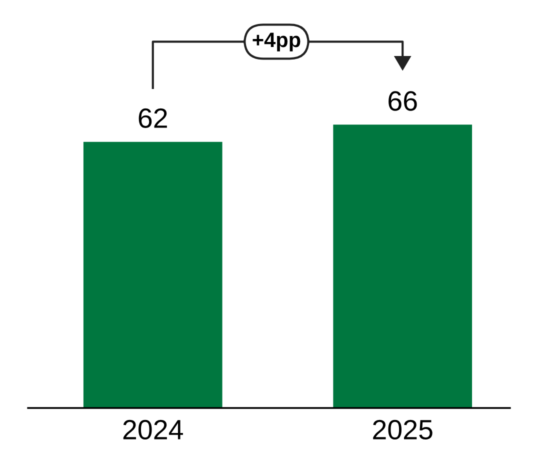  What do you see at coordinates (276, 42) in the screenshot?
I see `text: +4pp` at bounding box center [276, 42].